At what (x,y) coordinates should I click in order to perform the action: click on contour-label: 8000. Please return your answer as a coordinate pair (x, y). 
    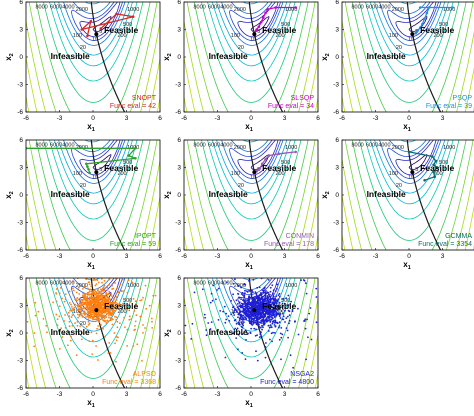
    Looking at the image, I should click on (42, 283).